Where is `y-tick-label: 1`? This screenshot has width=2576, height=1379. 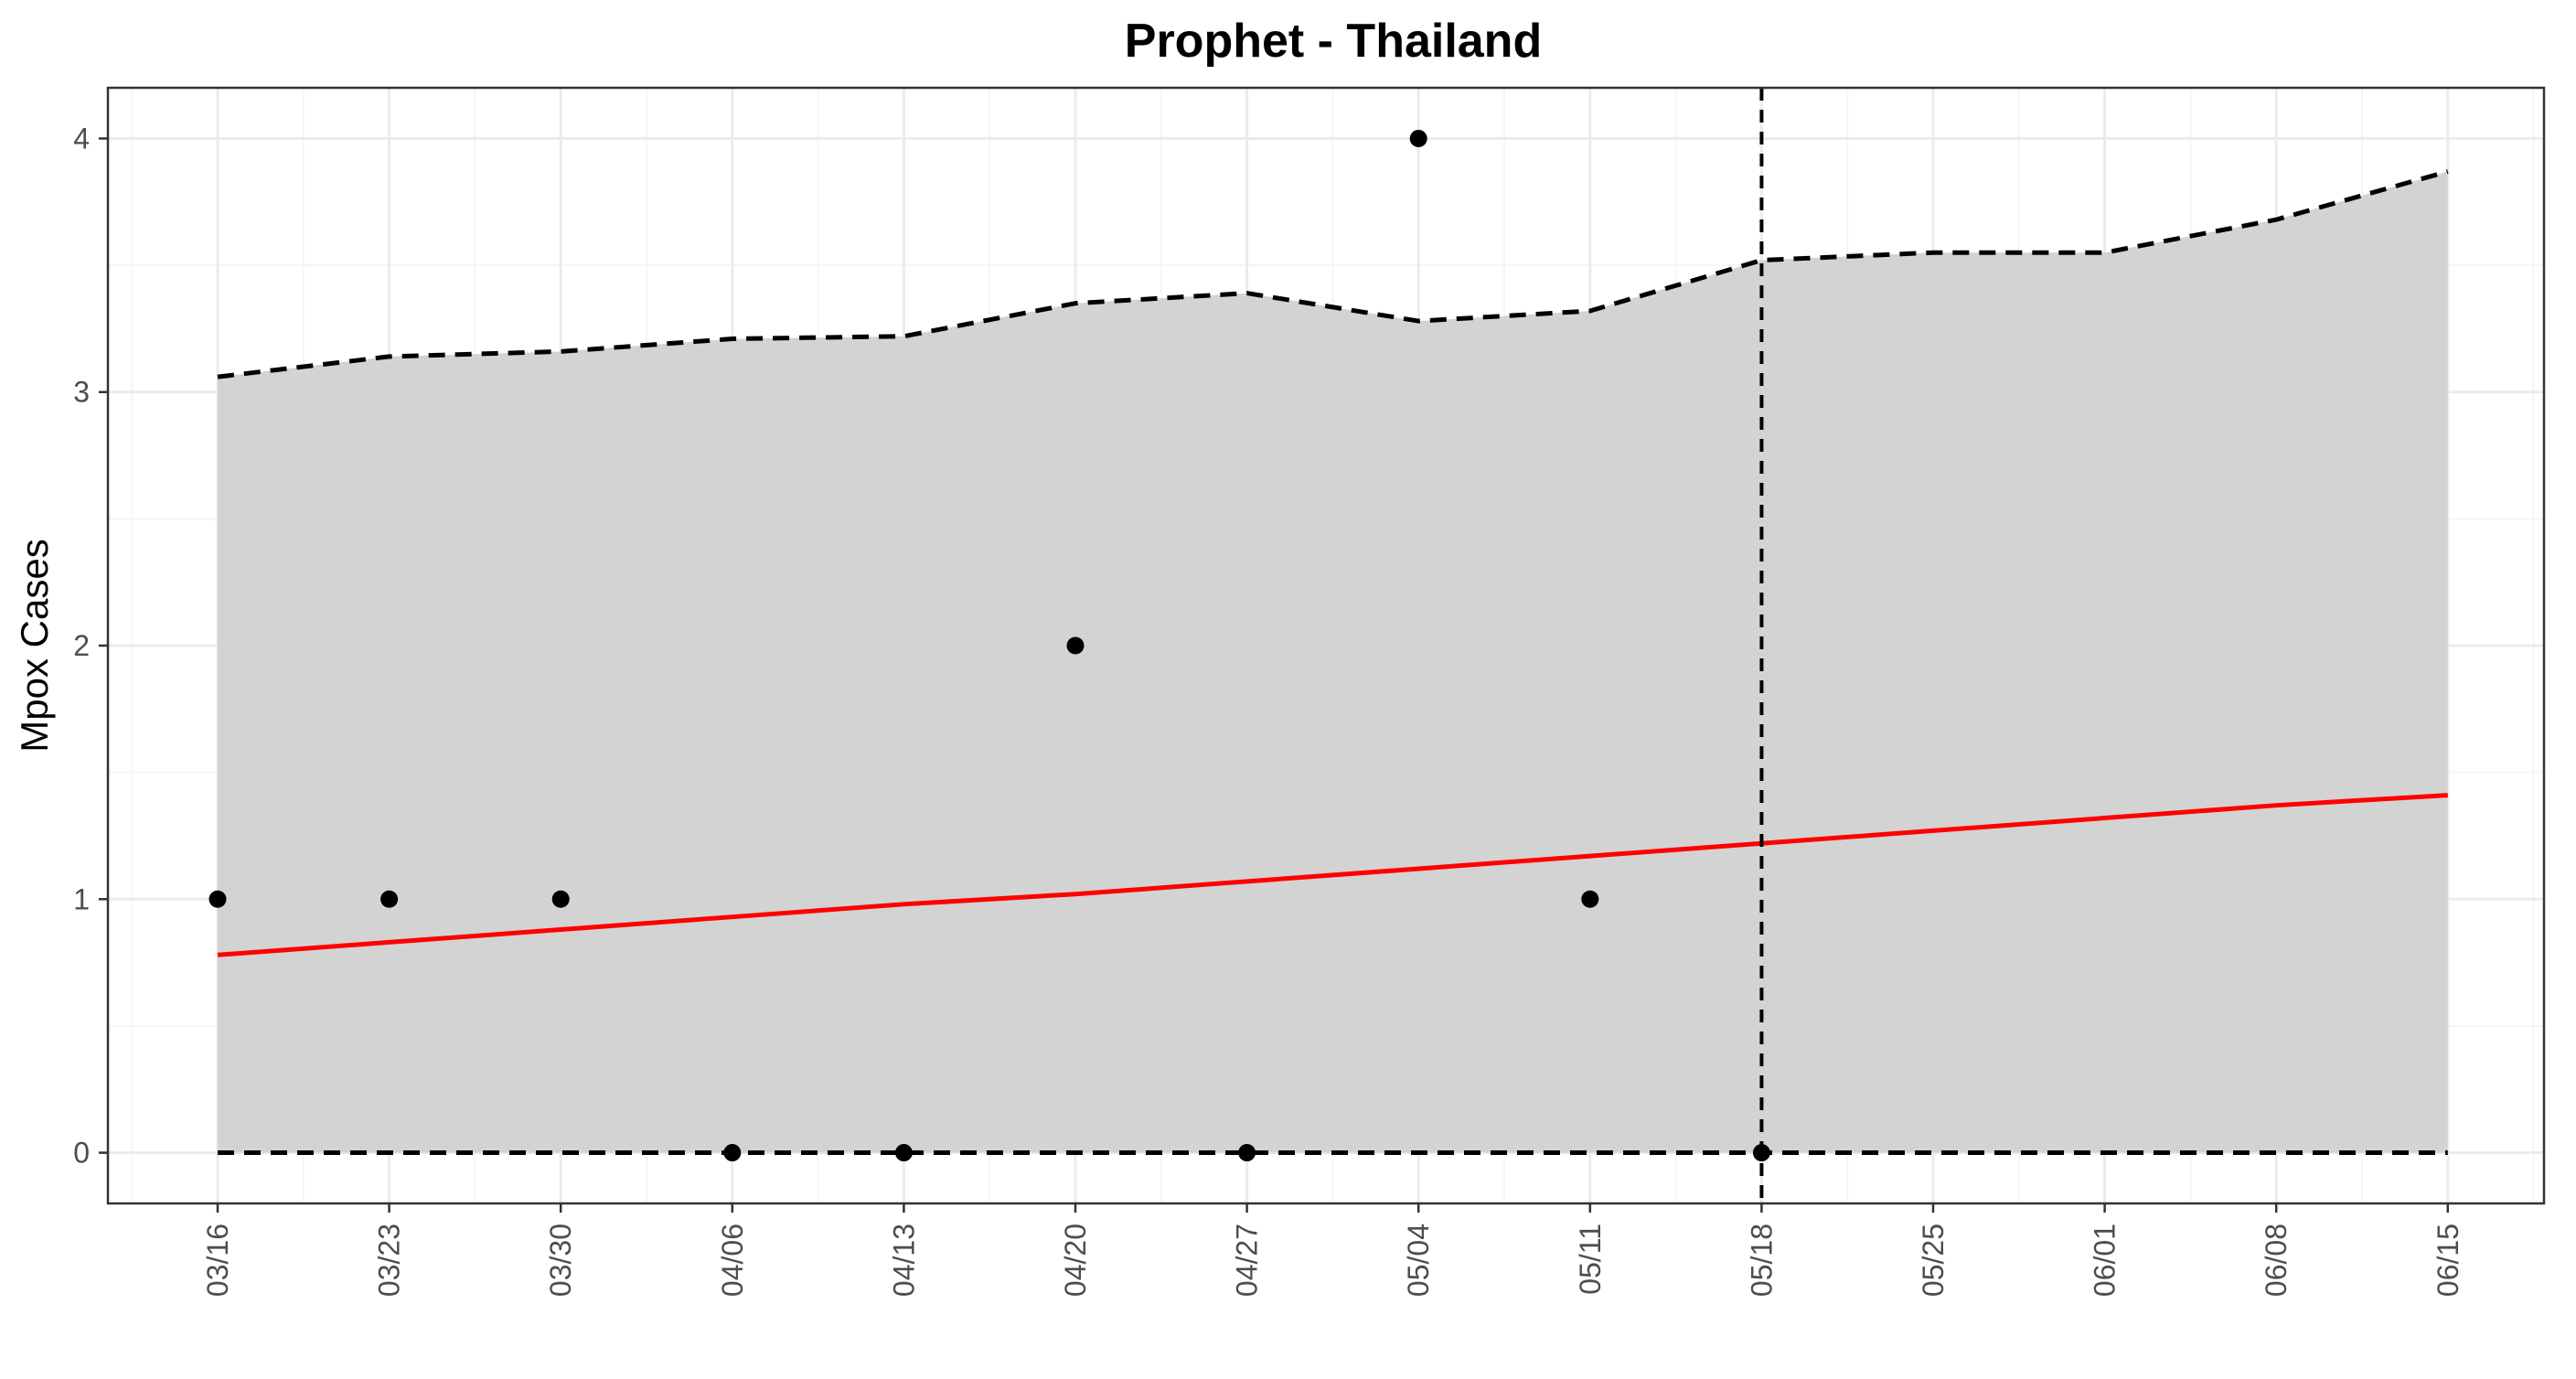 y-tick-label: 1 is located at coordinates (81, 898).